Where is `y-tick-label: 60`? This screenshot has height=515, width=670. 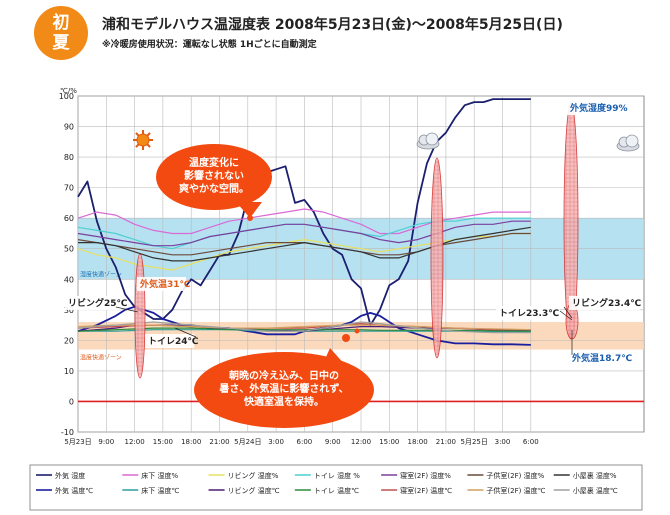
y-tick-label: 60 is located at coordinates (69, 218).